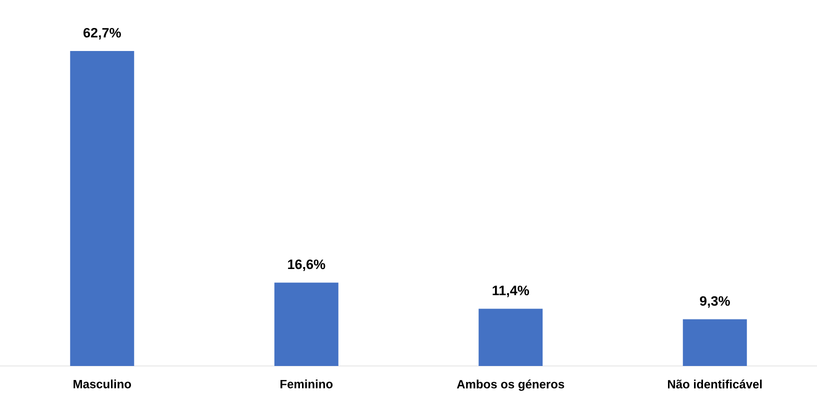 The image size is (817, 403). What do you see at coordinates (307, 266) in the screenshot?
I see `data-label: 16,6%` at bounding box center [307, 266].